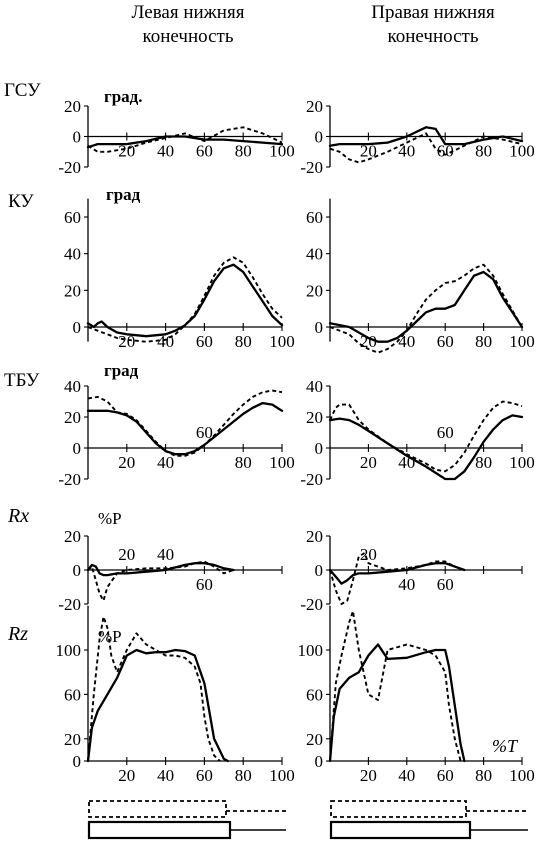 The image size is (557, 848). What do you see at coordinates (398, 809) in the screenshot?
I see `right-stance-bar-dashed` at bounding box center [398, 809].